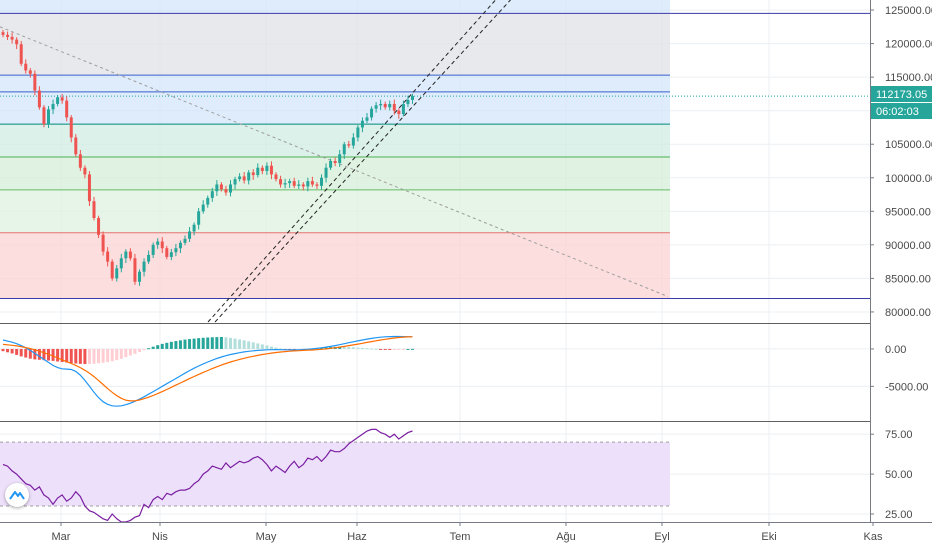  I want to click on price-tick-label-9: 80000.00, so click(908, 313).